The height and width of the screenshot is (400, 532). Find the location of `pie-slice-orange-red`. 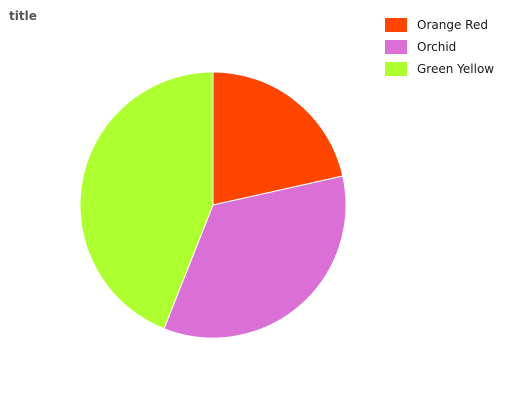

pie-slice-orange-red is located at coordinates (278, 138).